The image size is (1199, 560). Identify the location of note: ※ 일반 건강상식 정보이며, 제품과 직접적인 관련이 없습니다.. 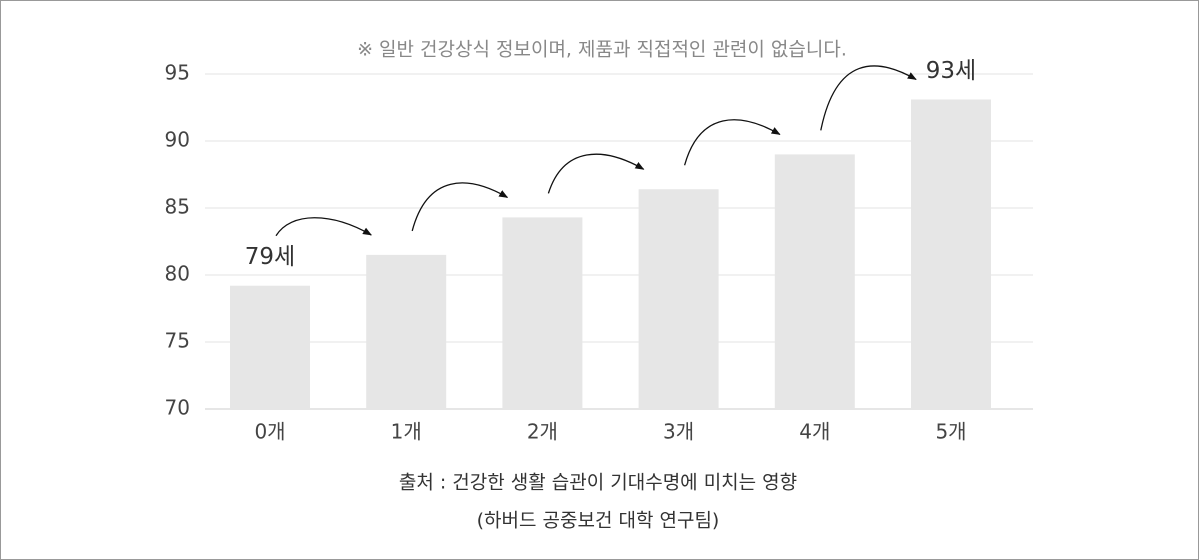
(602, 50).